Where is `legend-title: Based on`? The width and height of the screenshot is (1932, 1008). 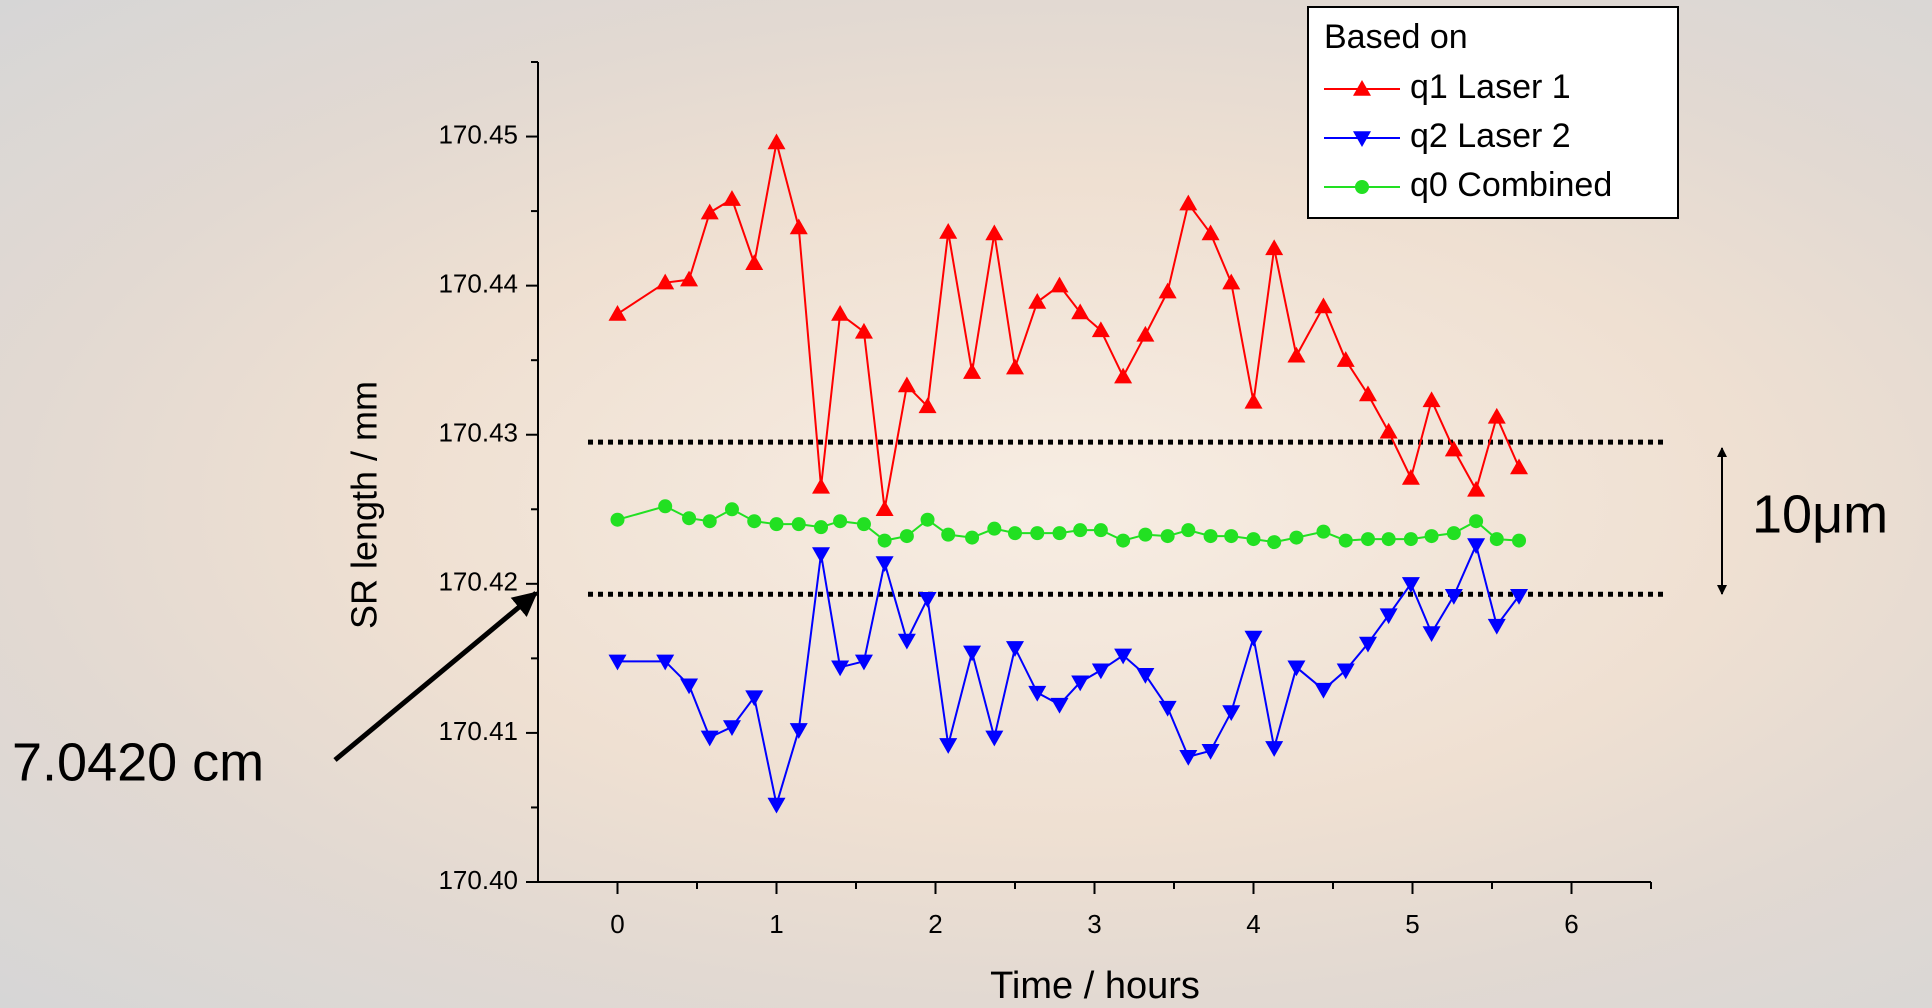
legend-title: Based on is located at coordinates (1396, 37).